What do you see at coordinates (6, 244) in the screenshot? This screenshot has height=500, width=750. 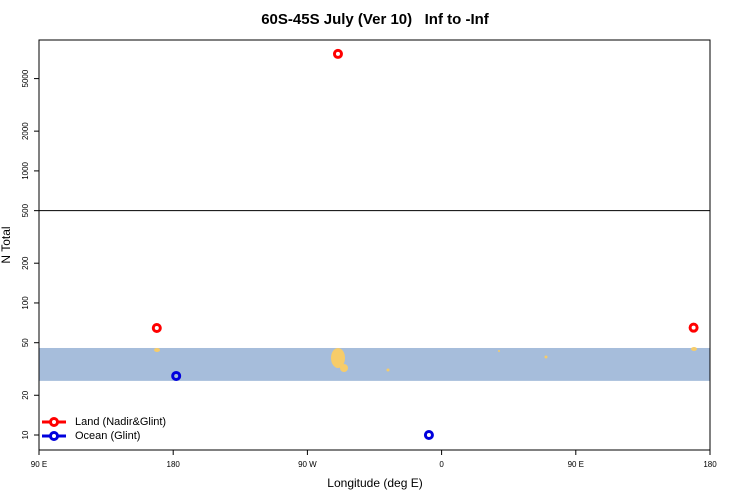 I see `y-axis-label: N Total` at bounding box center [6, 244].